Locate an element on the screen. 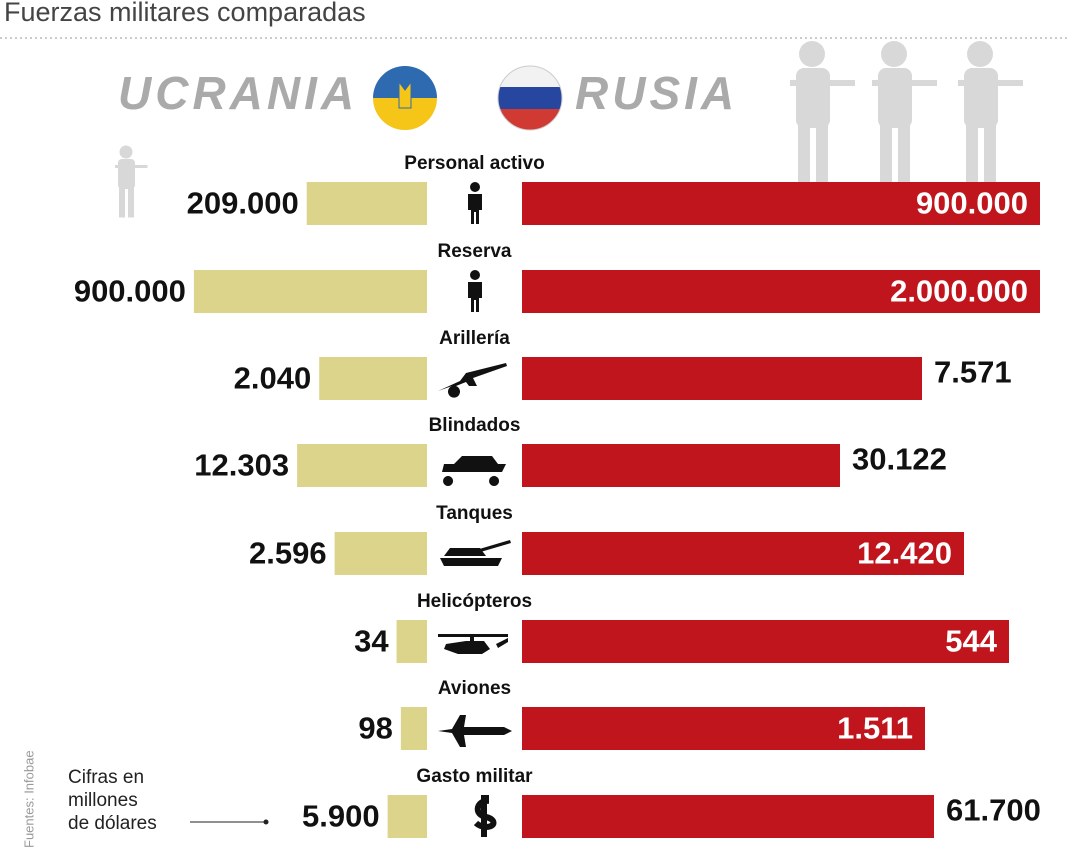 This screenshot has height=849, width=1068. value-label: 12.420 is located at coordinates (904, 553).